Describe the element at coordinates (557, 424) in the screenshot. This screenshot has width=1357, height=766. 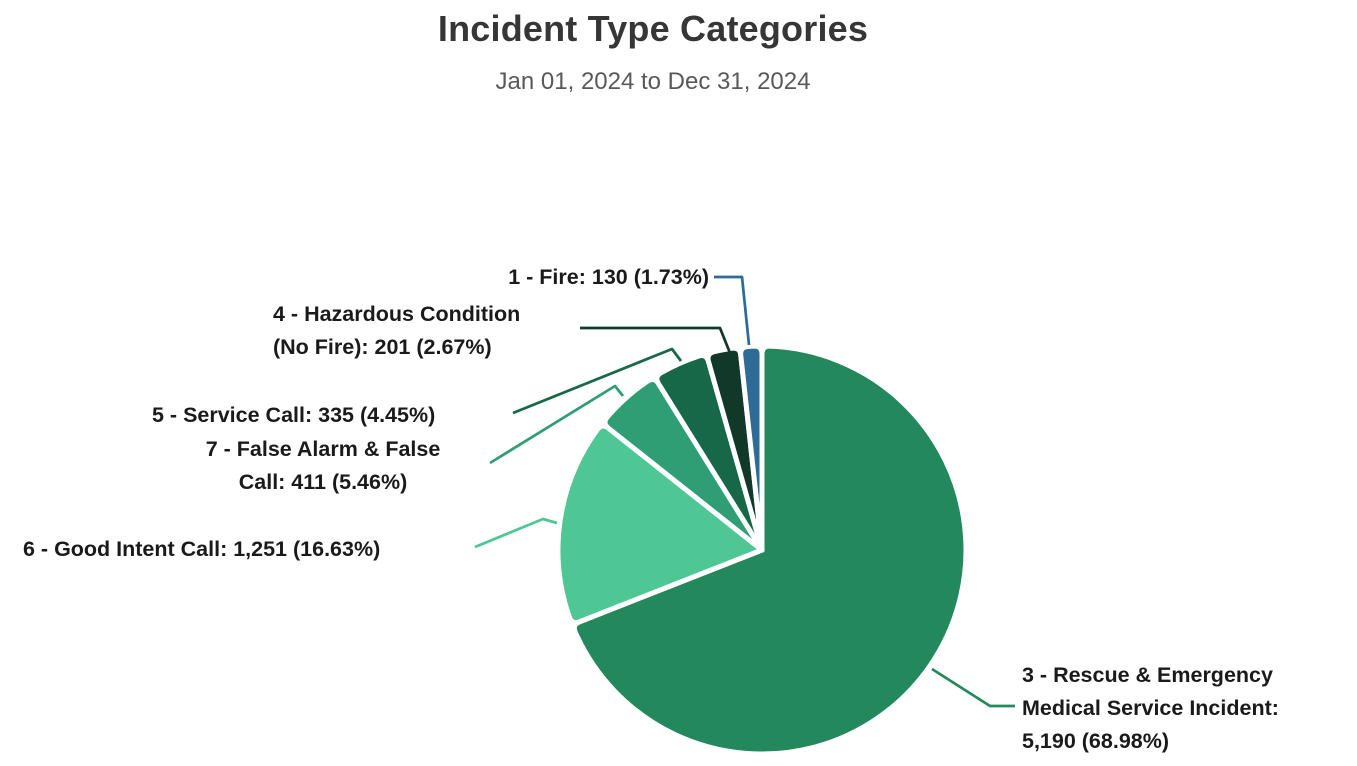
I see `leader-line-false-alarm` at that location.